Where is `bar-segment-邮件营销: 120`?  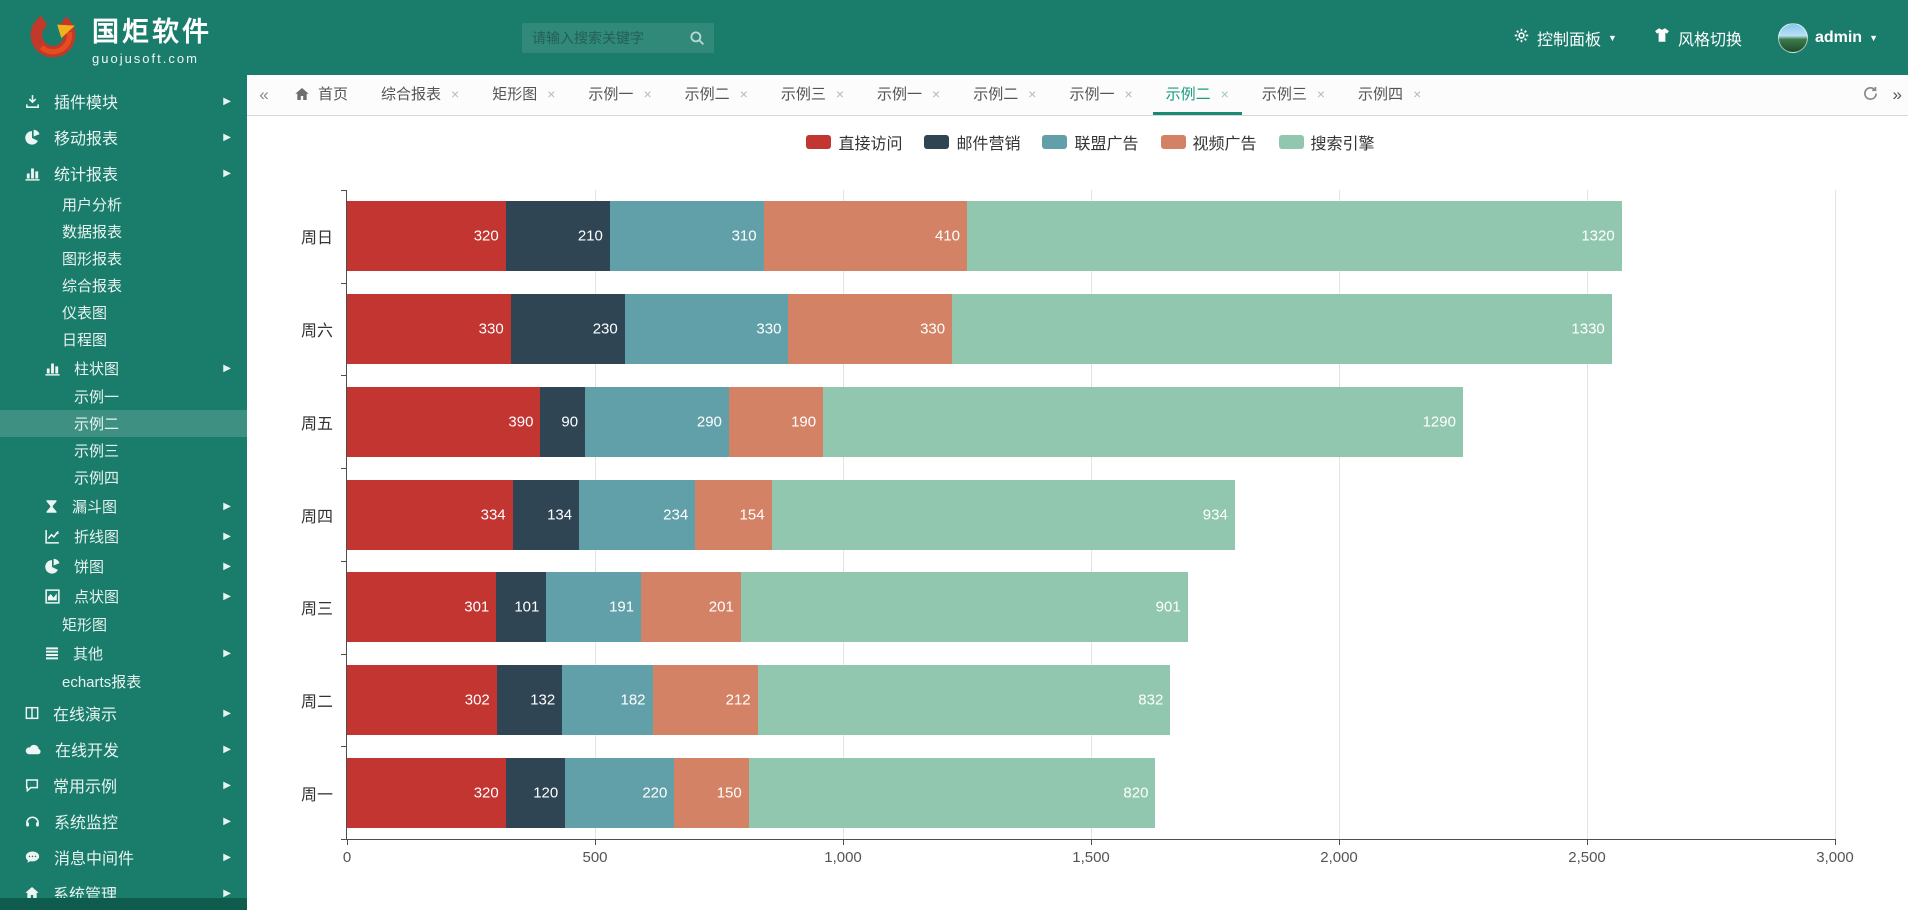
bar-segment-邮件营销: 120 is located at coordinates (535, 792).